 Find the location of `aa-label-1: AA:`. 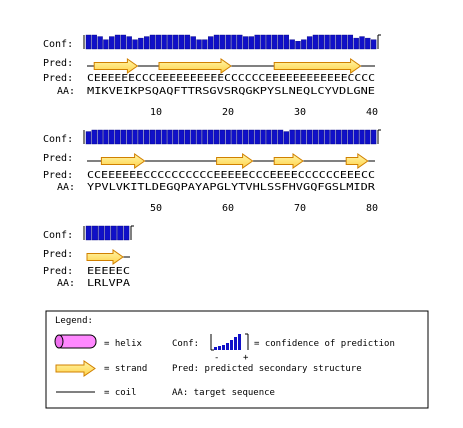

aa-label-1: AA: is located at coordinates (66, 91).